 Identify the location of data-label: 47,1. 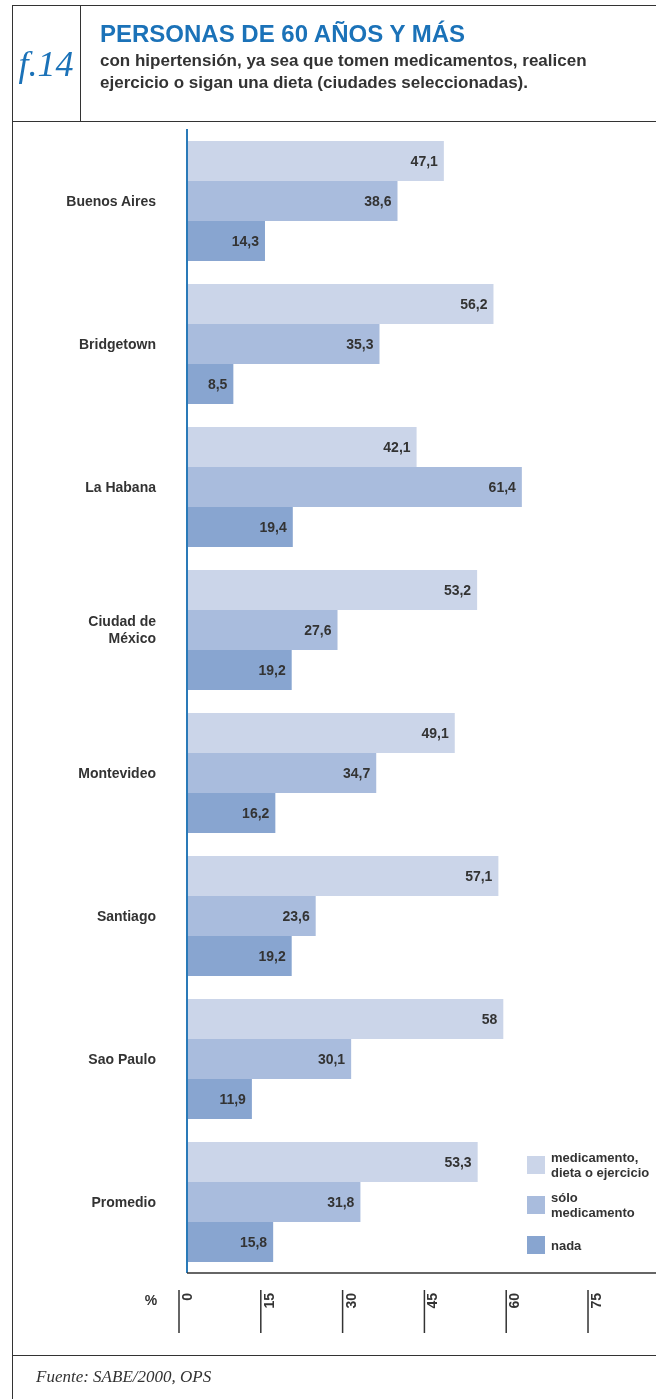
(424, 161).